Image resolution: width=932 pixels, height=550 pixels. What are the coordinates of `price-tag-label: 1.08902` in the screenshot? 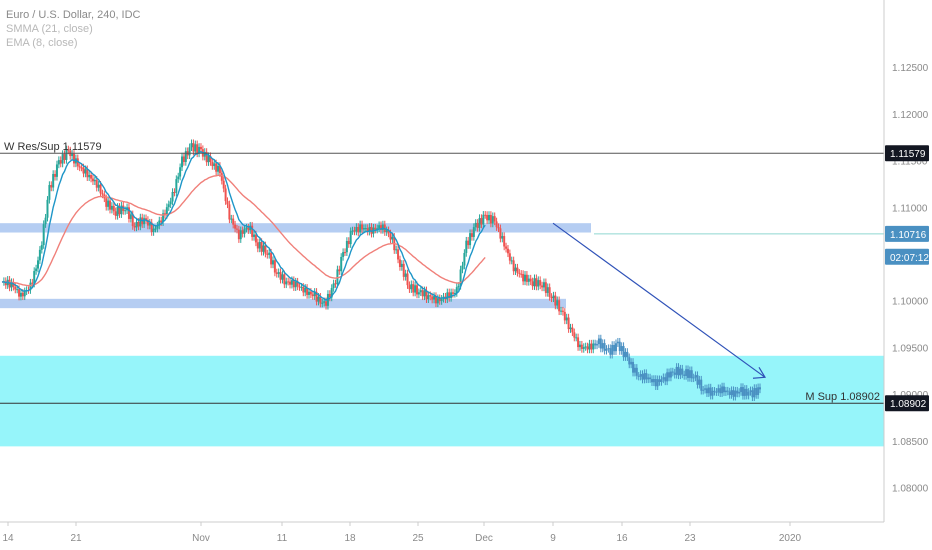 It's located at (908, 404).